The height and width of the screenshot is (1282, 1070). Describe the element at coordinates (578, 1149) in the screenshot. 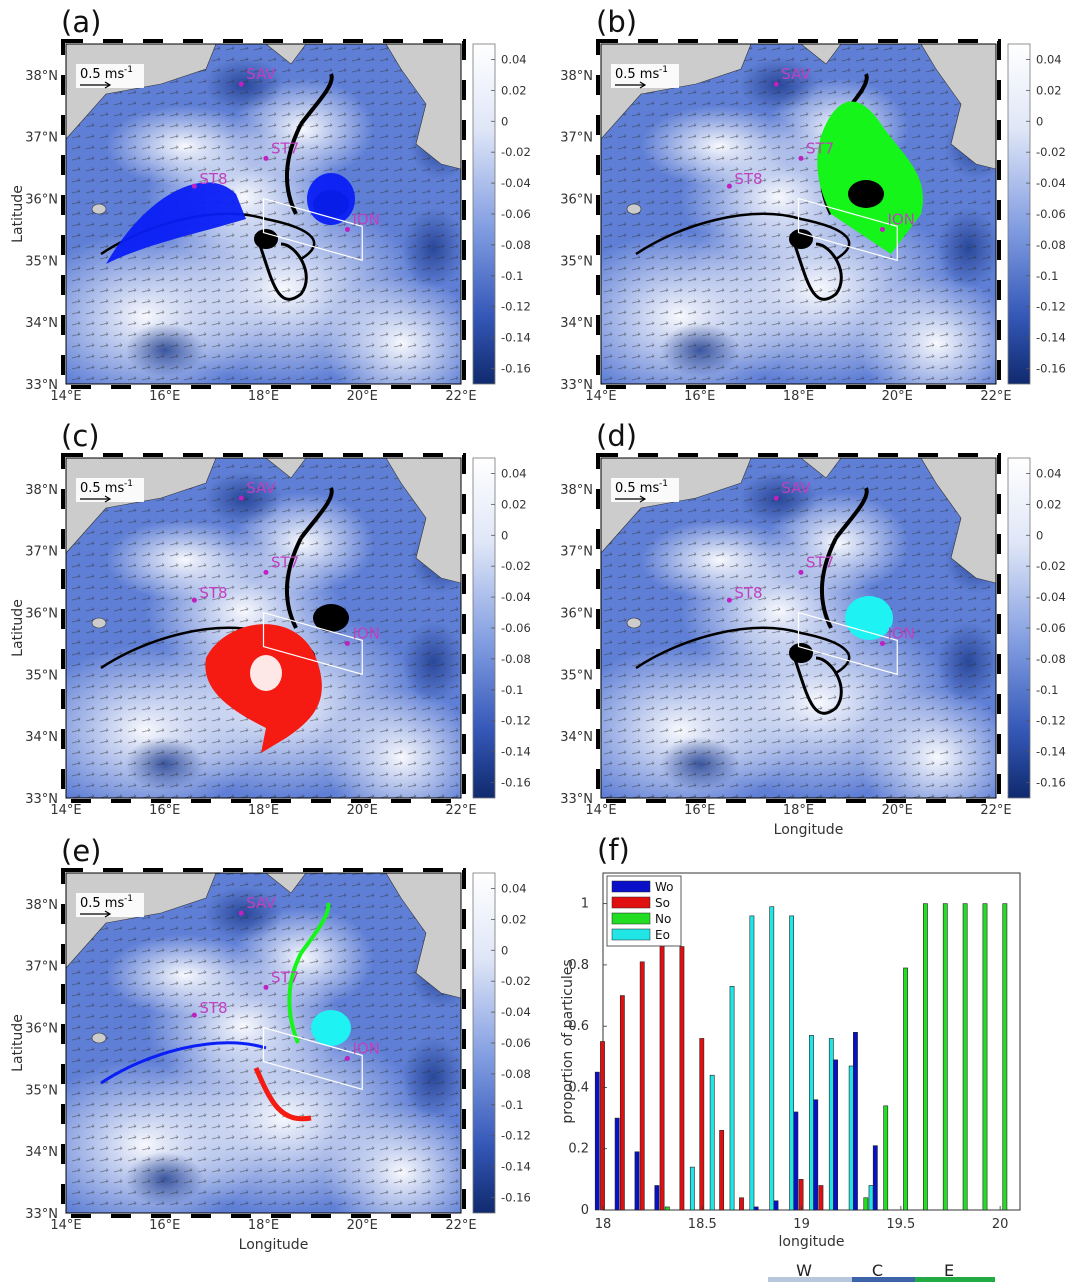

I see `y-tick-label: 0.2` at that location.